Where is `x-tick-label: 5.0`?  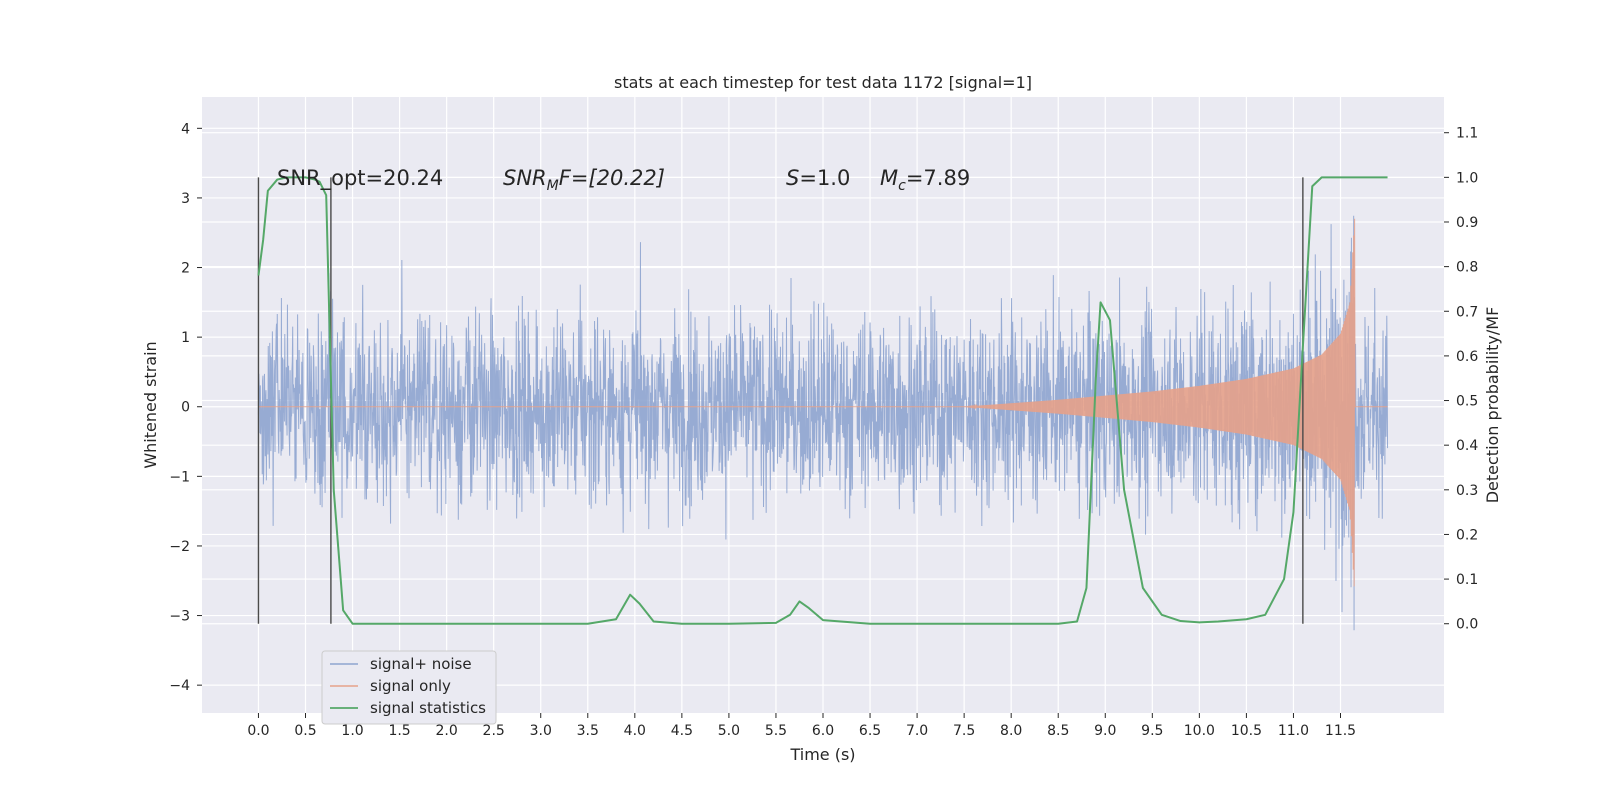
x-tick-label: 5.0 is located at coordinates (729, 731).